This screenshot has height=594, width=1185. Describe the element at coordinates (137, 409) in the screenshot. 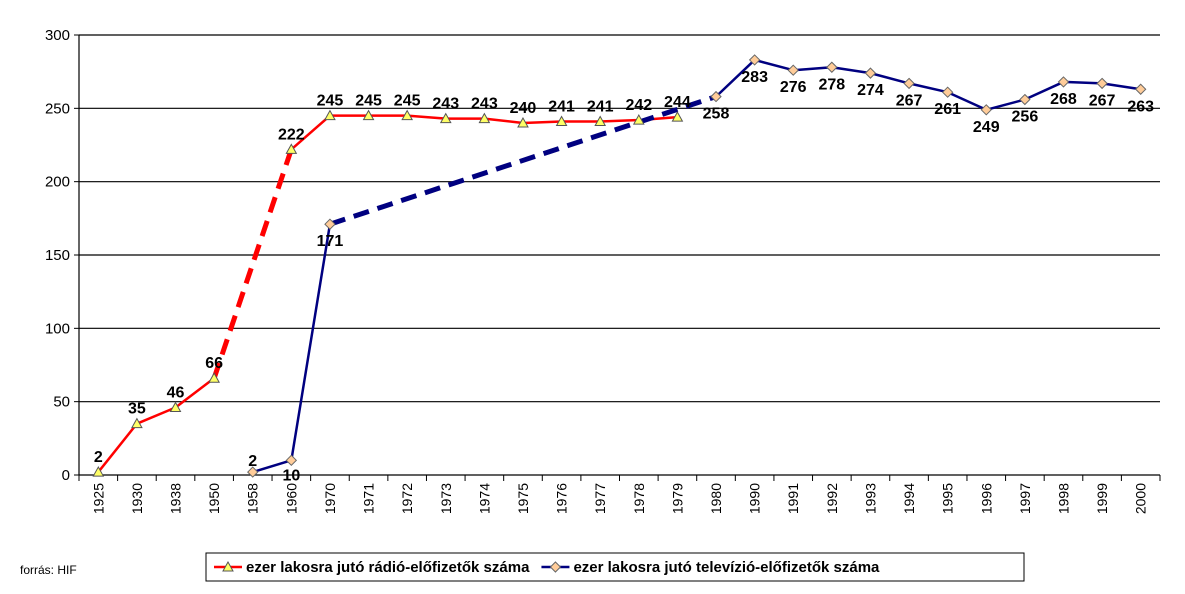

I see `data-label: 35` at that location.